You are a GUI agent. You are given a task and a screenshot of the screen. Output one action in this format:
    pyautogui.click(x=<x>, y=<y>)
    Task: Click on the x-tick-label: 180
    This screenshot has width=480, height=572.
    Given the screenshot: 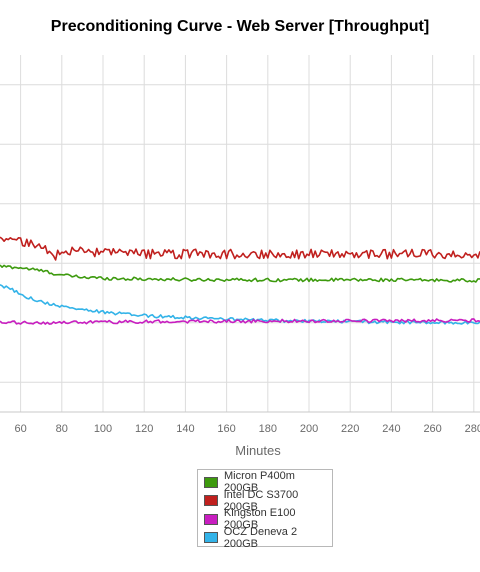 What is the action you would take?
    pyautogui.click(x=268, y=429)
    